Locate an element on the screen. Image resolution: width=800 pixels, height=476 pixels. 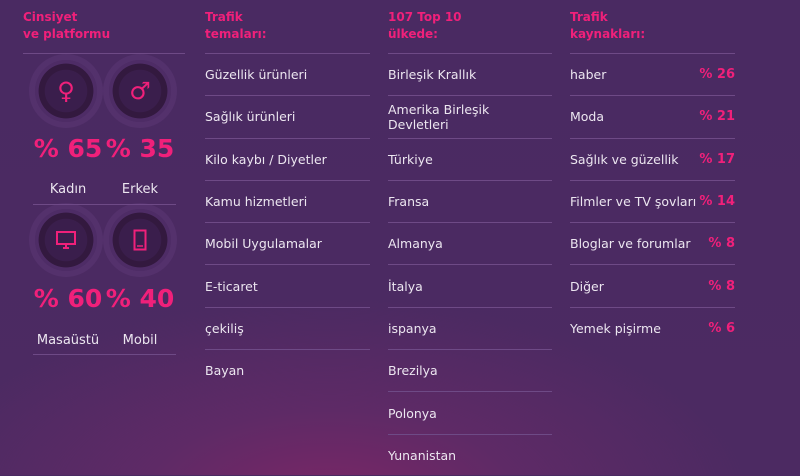
list-item: E-ticaret is located at coordinates (287, 285).